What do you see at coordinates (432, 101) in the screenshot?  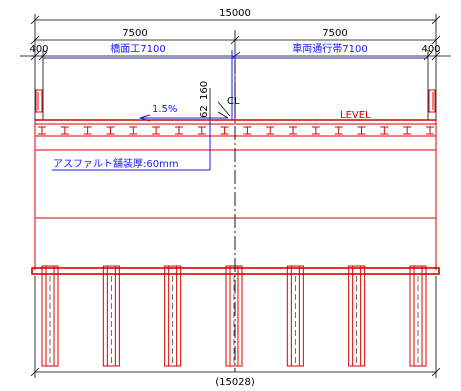 I see `right-barrier` at bounding box center [432, 101].